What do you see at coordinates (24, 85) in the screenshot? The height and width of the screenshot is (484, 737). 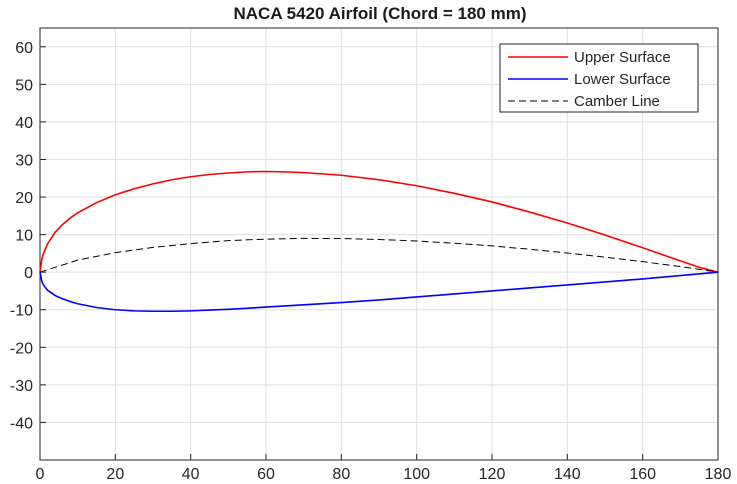 I see `y-tick-label: 50` at bounding box center [24, 85].